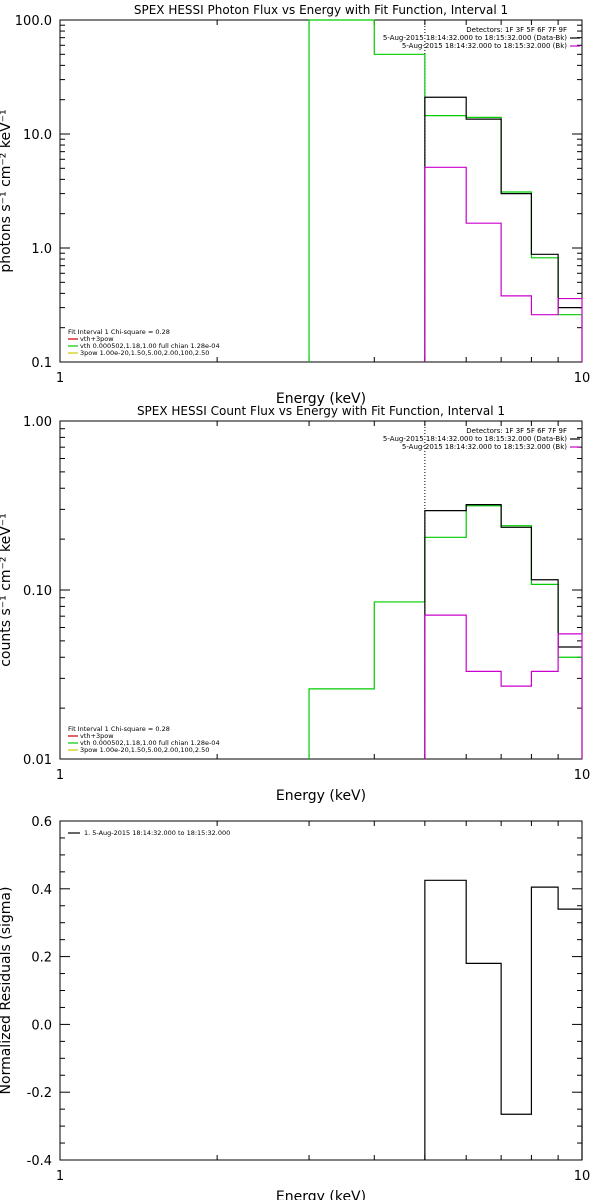 The width and height of the screenshot is (600, 1200). What do you see at coordinates (41, 249) in the screenshot?
I see `y-tick-label: 1.0` at bounding box center [41, 249].